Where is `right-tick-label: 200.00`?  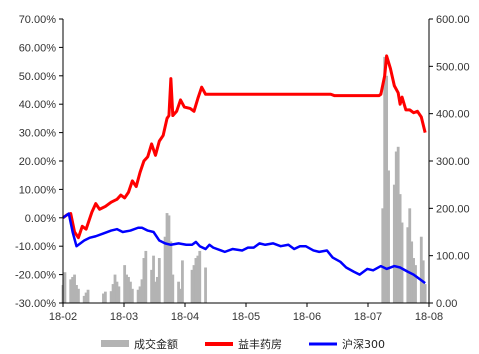
right-tick-label: 200.00 is located at coordinates (453, 209).